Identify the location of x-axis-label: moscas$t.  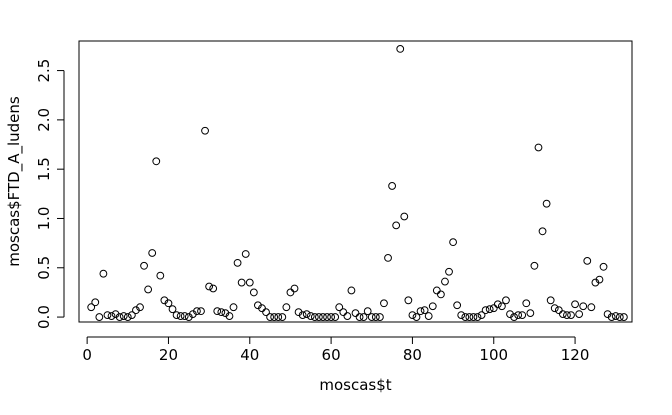
(355, 385).